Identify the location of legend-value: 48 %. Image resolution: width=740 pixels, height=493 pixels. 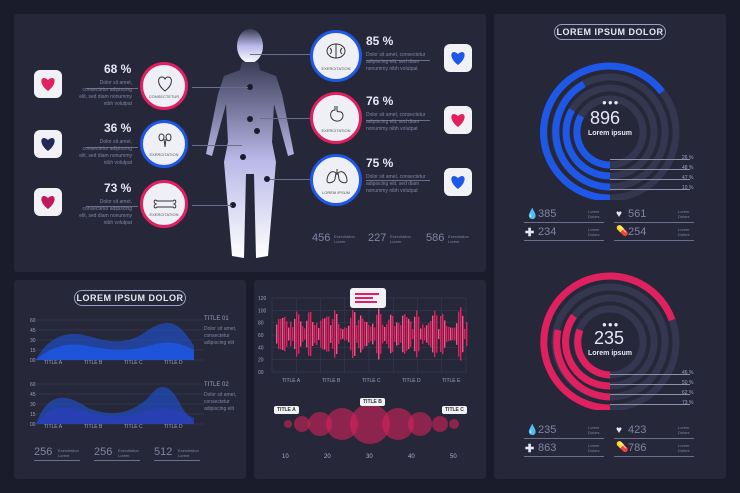
(688, 168).